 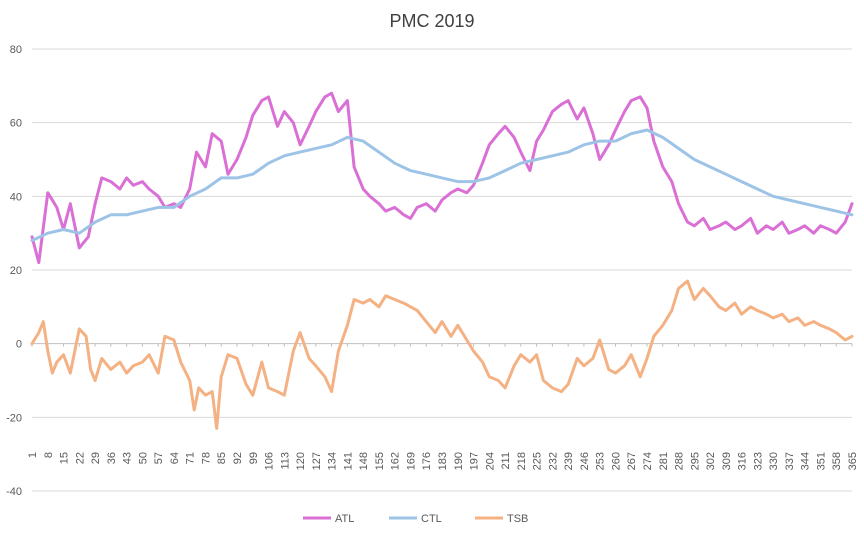 What do you see at coordinates (159, 458) in the screenshot?
I see `x-tick-label: 57` at bounding box center [159, 458].